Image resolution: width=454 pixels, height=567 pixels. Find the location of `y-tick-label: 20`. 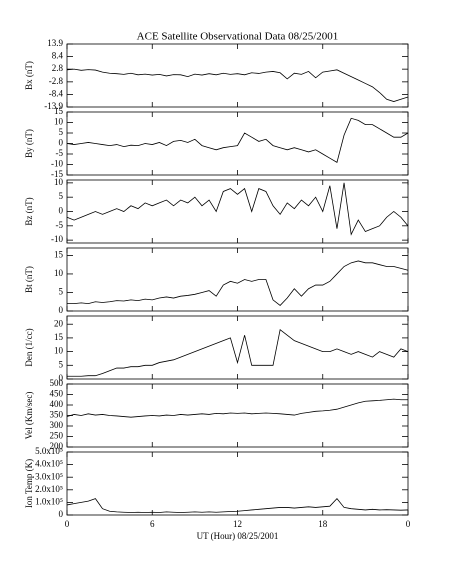

y-tick-label: 20 is located at coordinates (59, 323).